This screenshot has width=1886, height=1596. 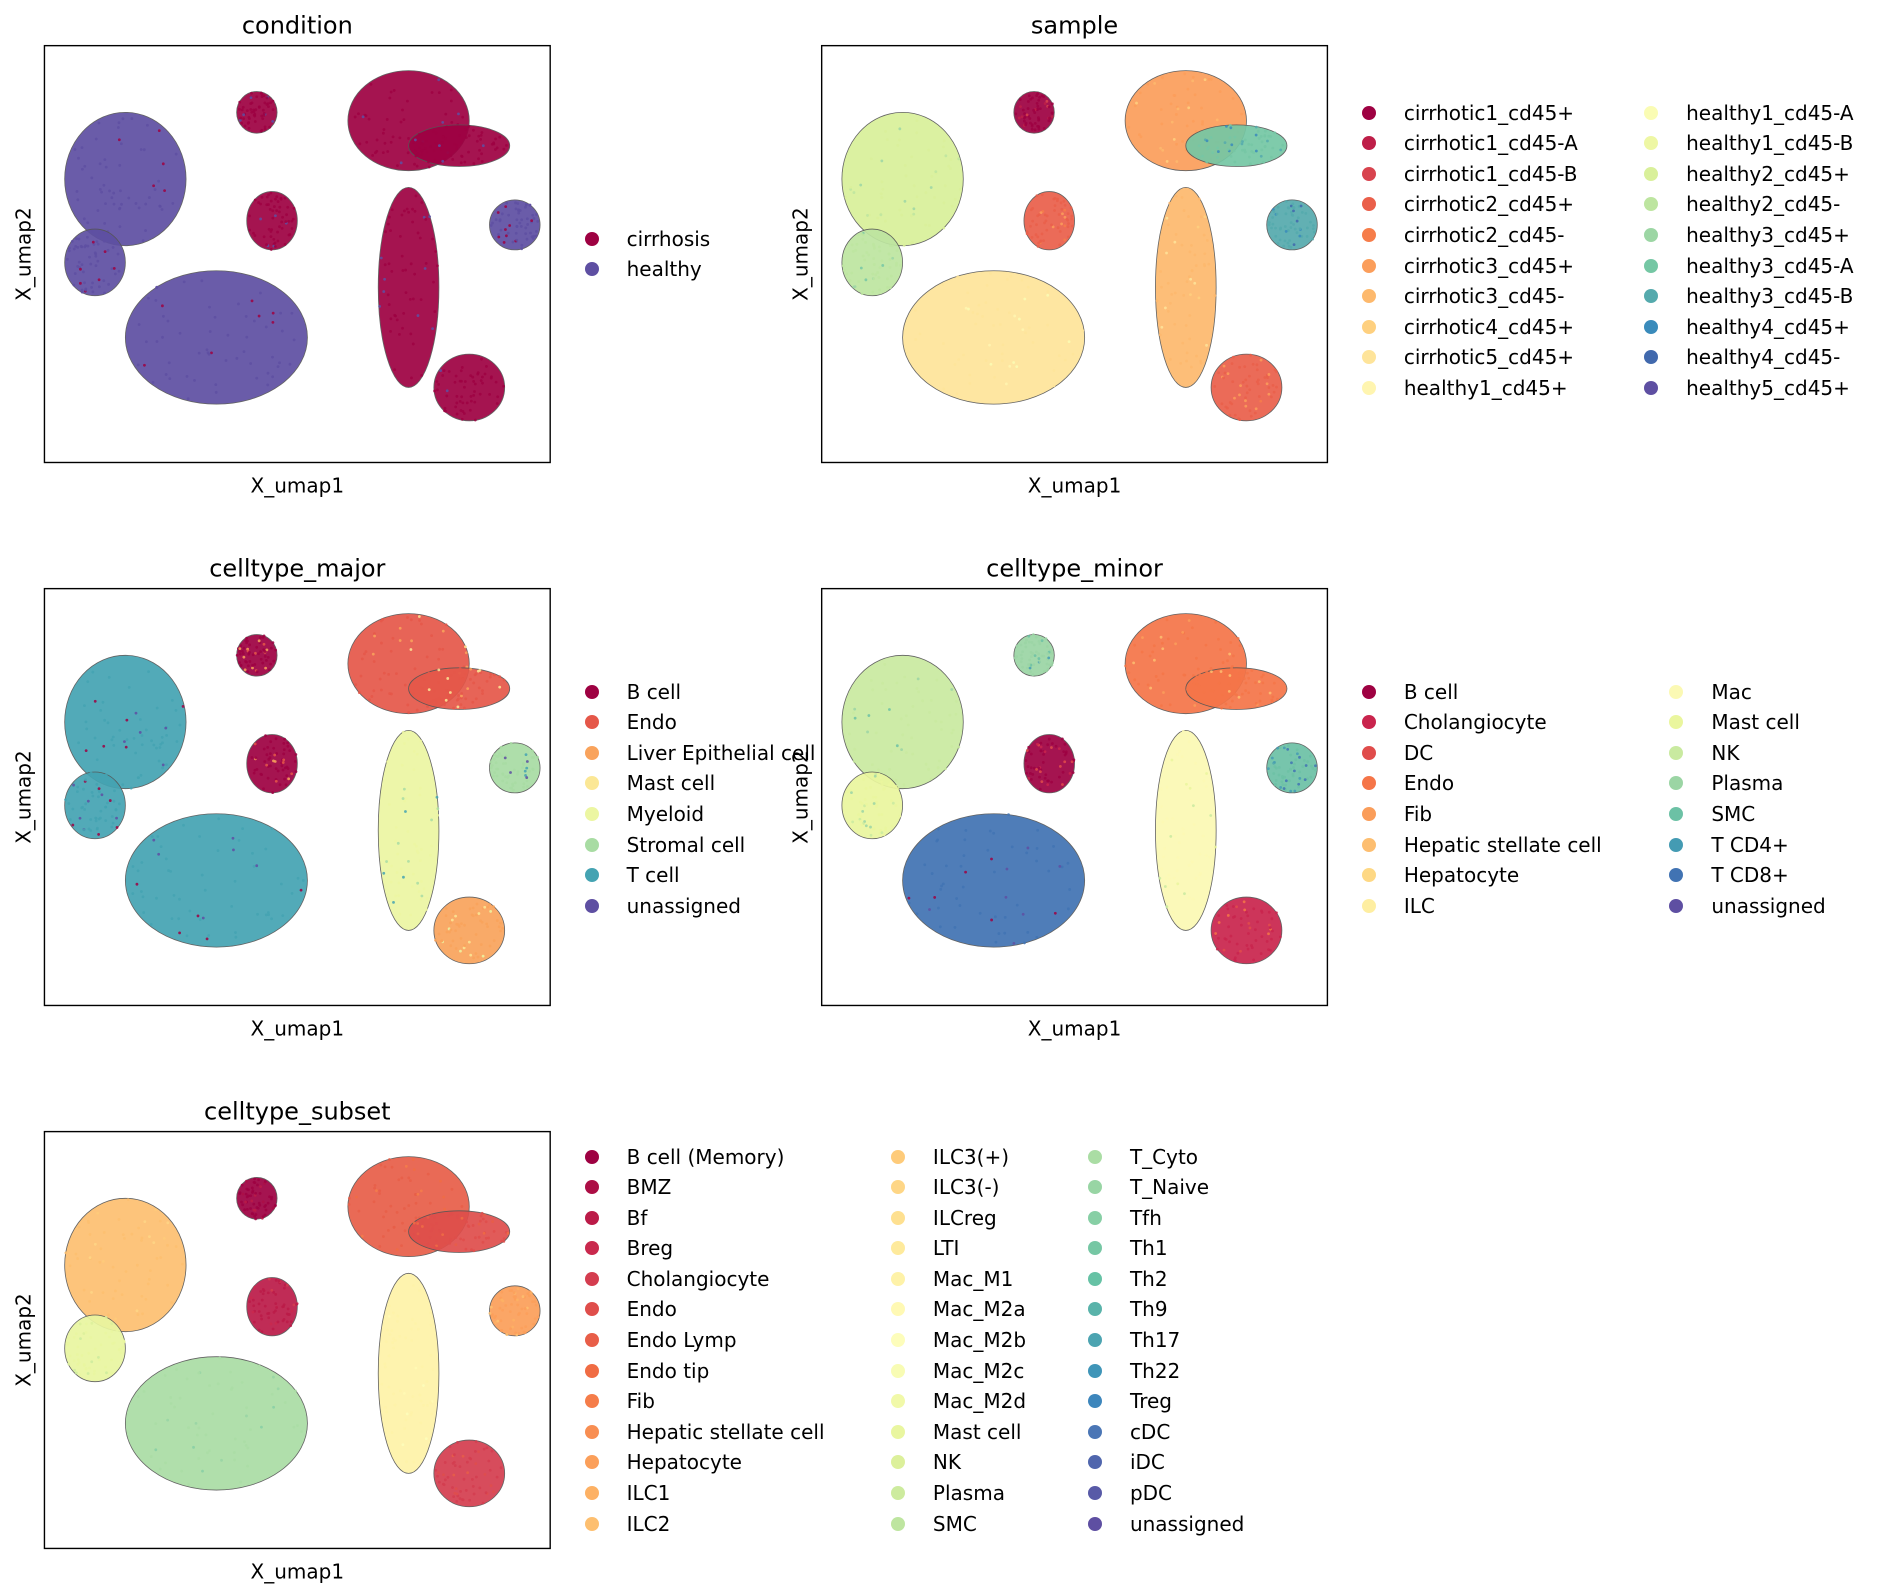 I want to click on legend-item: Mac_M2b, so click(x=954, y=1340).